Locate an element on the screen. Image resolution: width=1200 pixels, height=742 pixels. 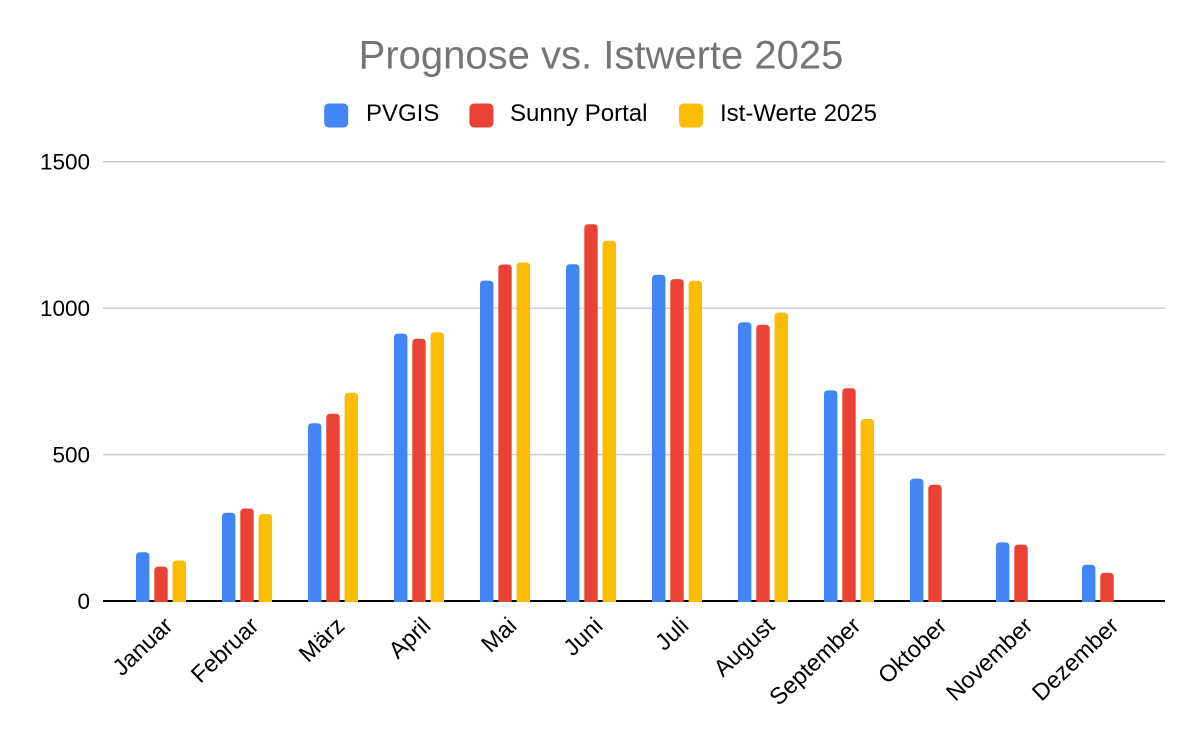
svg-text: Prognose vs. Istwerte 2025 is located at coordinates (601, 56).